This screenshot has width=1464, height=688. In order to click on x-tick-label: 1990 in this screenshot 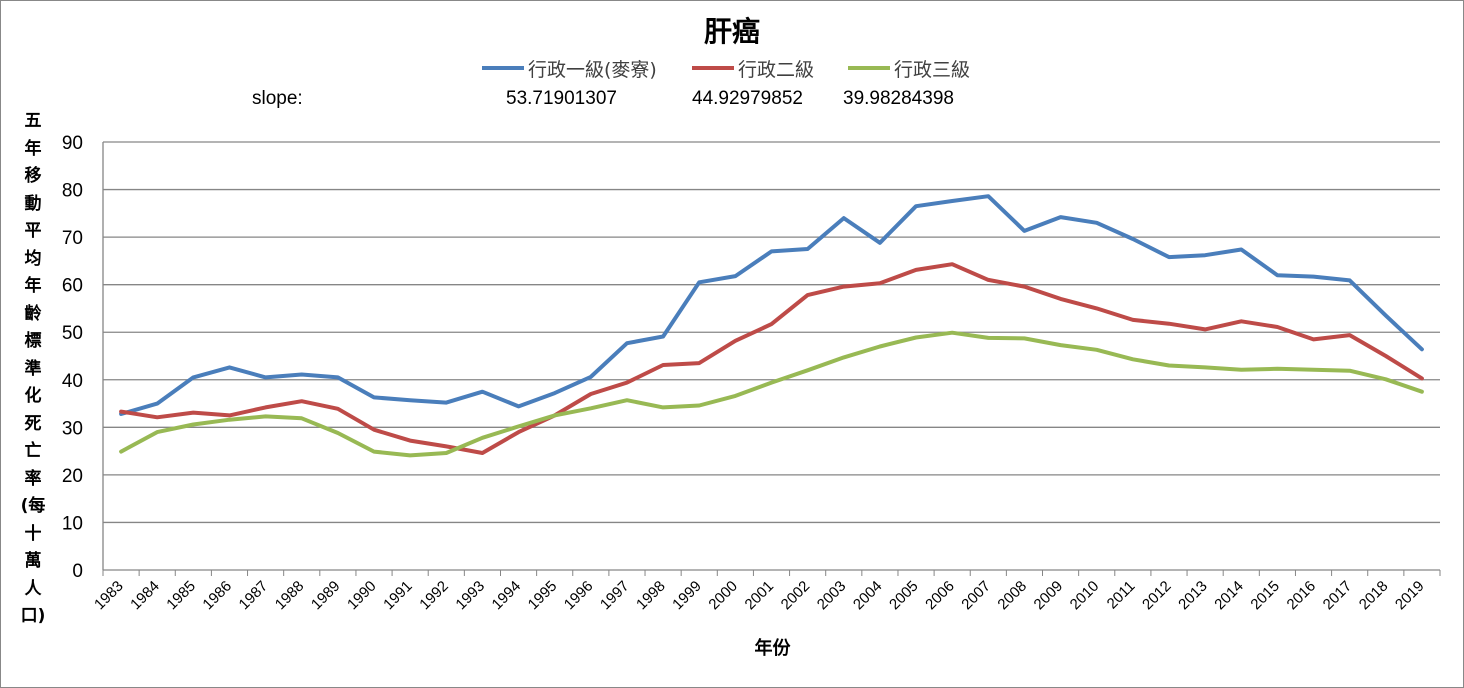, I will do `click(362, 596)`.